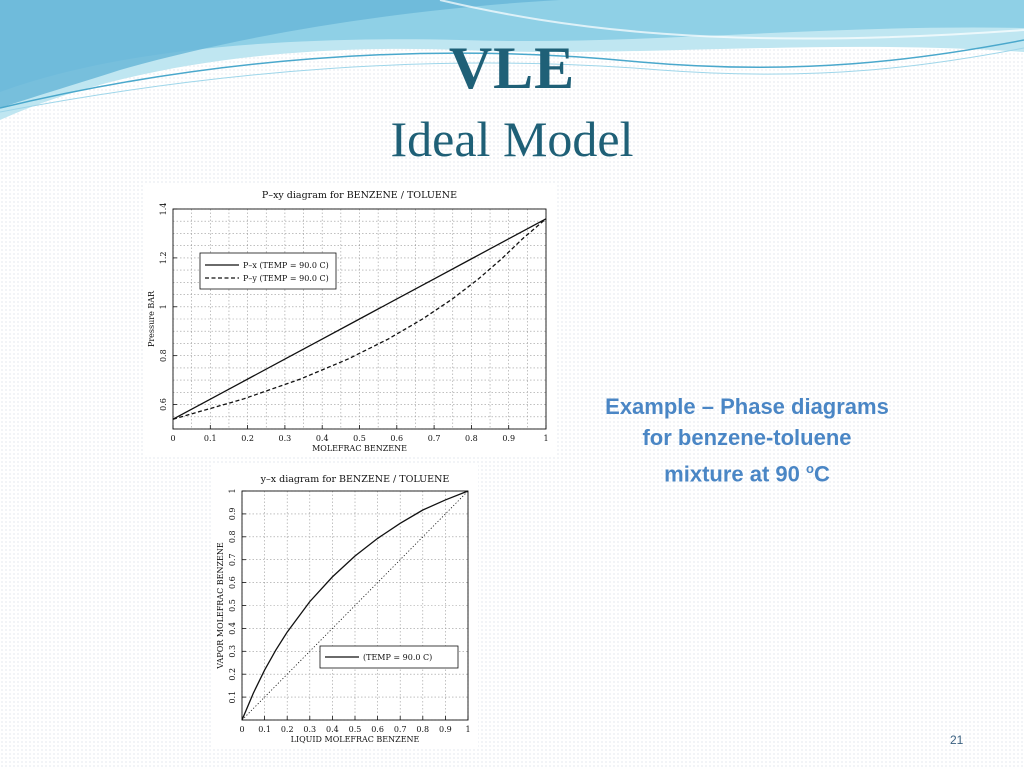  Describe the element at coordinates (163, 258) in the screenshot. I see `pxy-ytick-label: 1.2` at that location.